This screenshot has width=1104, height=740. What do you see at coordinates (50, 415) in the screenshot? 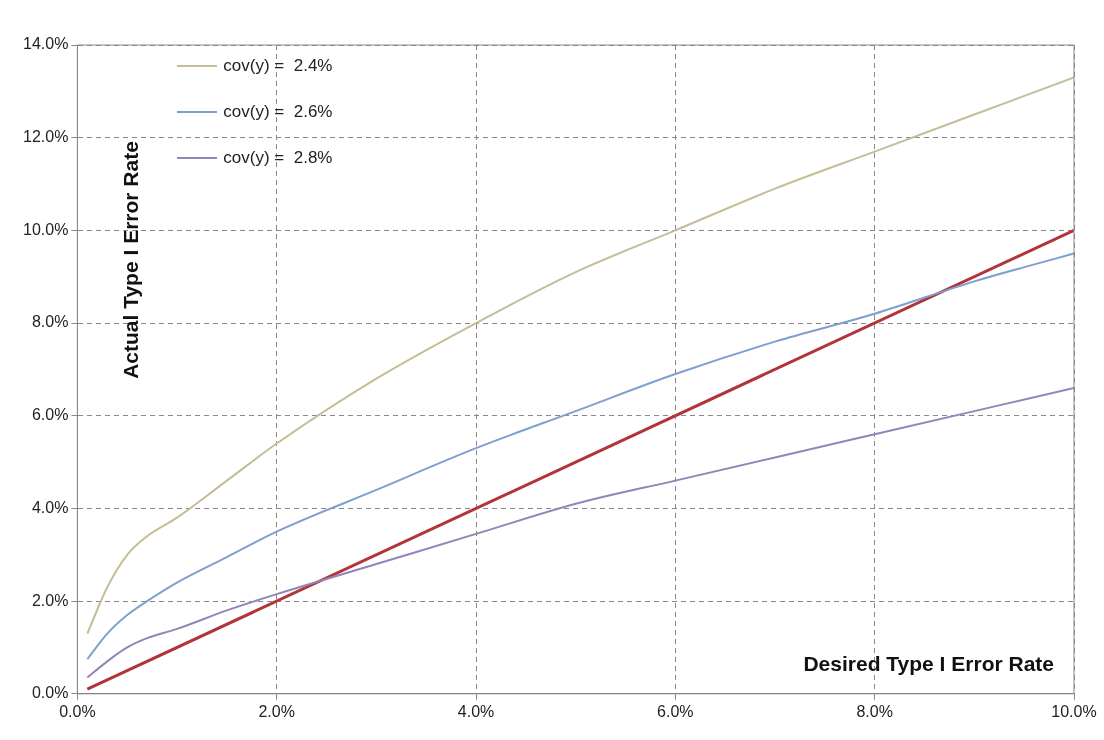
I see `y-tick-label: 6.0%` at bounding box center [50, 415].